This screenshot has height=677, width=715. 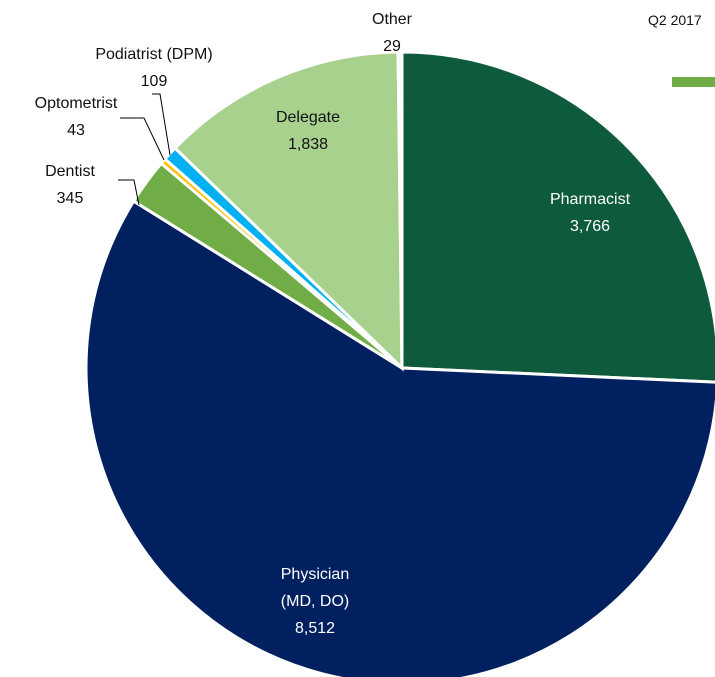 I want to click on category-label: Other, so click(x=392, y=19).